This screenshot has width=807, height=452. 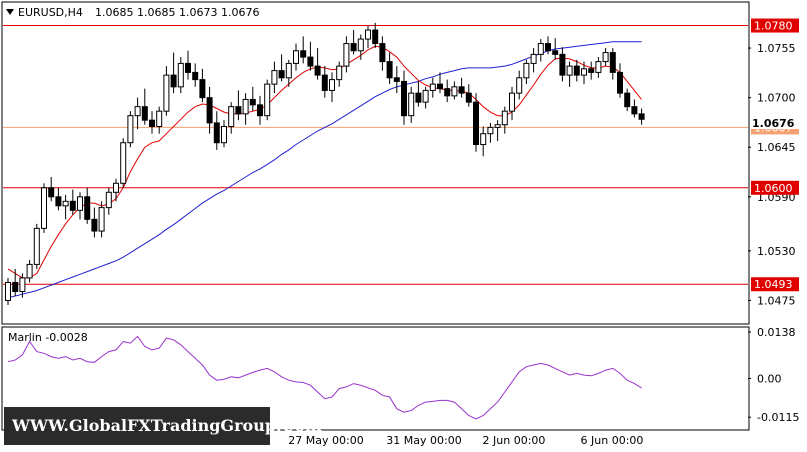 What do you see at coordinates (423, 440) in the screenshot?
I see `x-tick-label: 31 May 00:00` at bounding box center [423, 440].